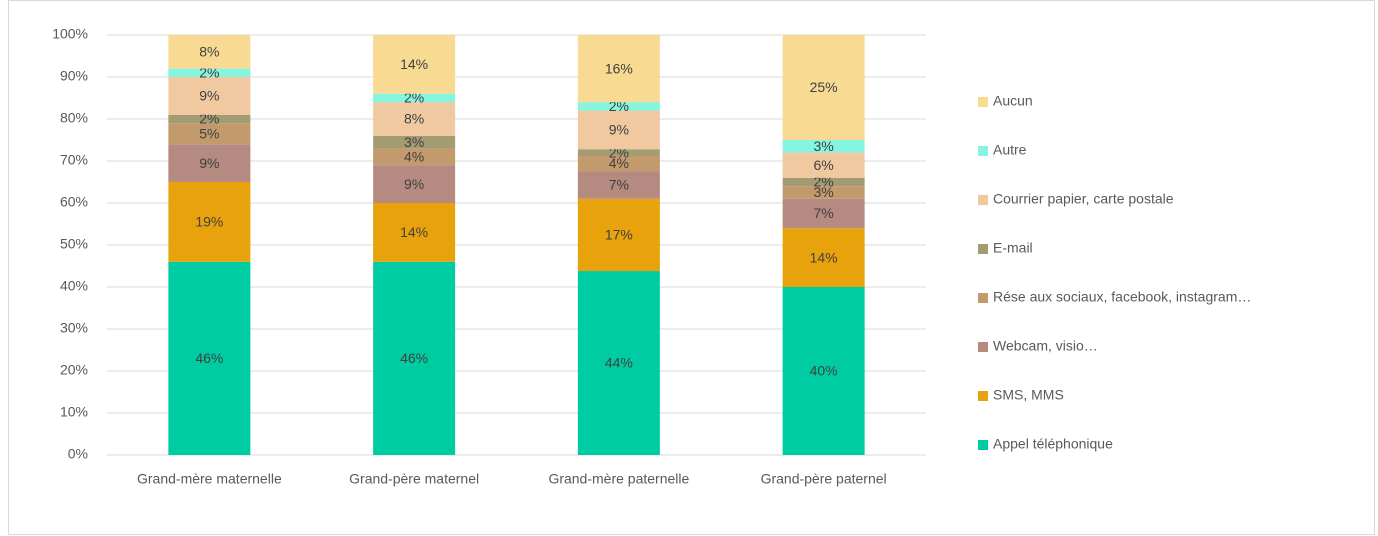 The height and width of the screenshot is (536, 1378). Describe the element at coordinates (78, 454) in the screenshot. I see `y-tick-label: 0%` at that location.